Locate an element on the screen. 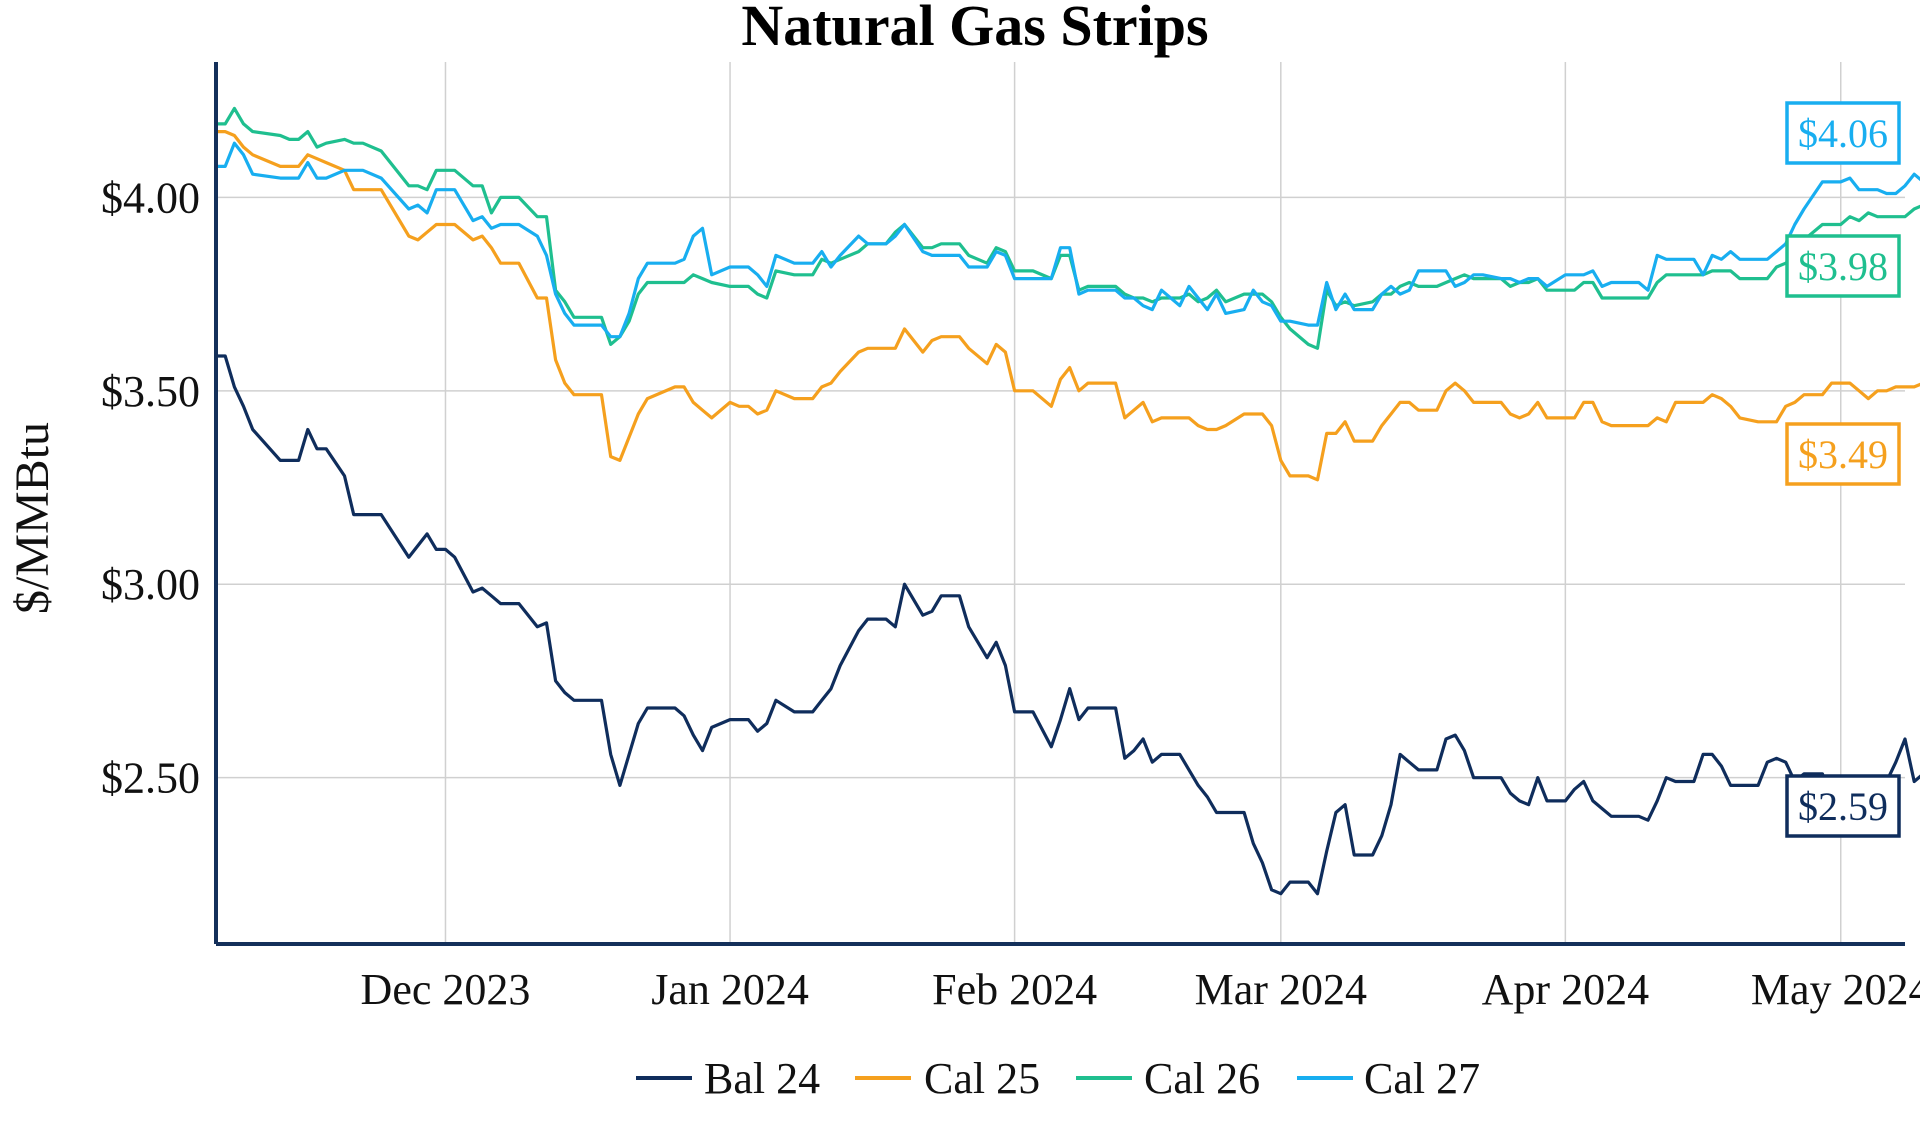  y-tick-label: $3.00 is located at coordinates (150, 584).